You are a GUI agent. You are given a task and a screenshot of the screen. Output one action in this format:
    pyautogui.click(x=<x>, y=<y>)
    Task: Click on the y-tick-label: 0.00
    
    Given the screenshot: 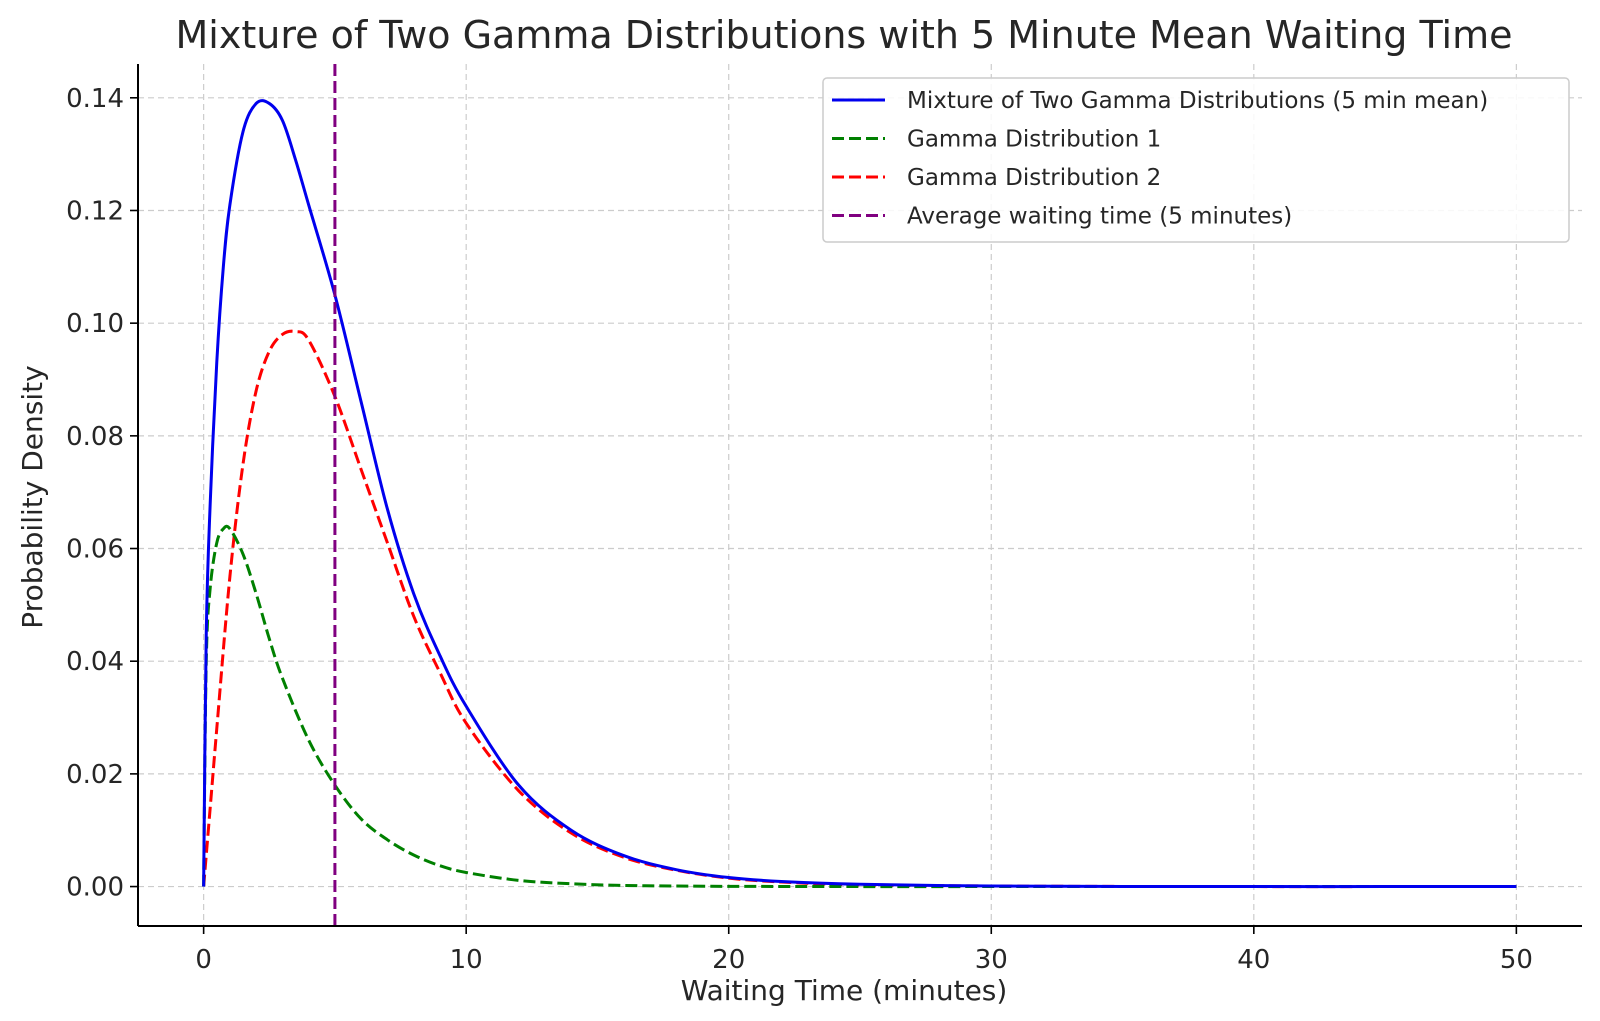 What is the action you would take?
    pyautogui.click(x=95, y=888)
    